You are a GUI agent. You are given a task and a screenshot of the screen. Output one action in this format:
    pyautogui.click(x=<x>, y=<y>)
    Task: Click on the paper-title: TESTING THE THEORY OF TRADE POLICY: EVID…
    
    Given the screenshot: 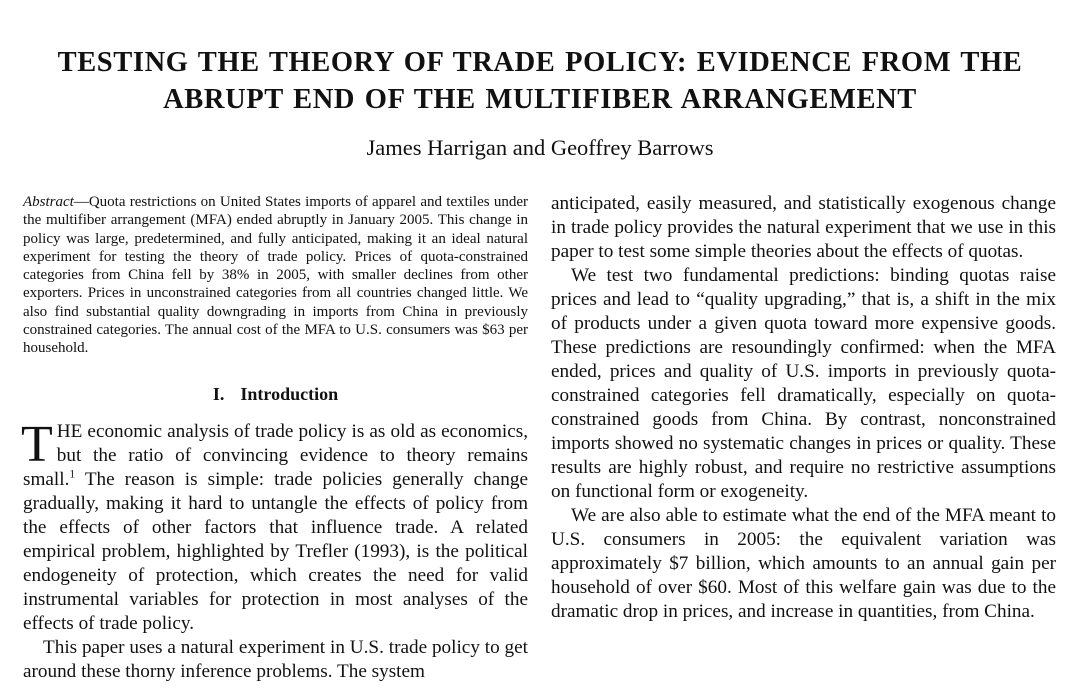 What is the action you would take?
    pyautogui.click(x=540, y=81)
    